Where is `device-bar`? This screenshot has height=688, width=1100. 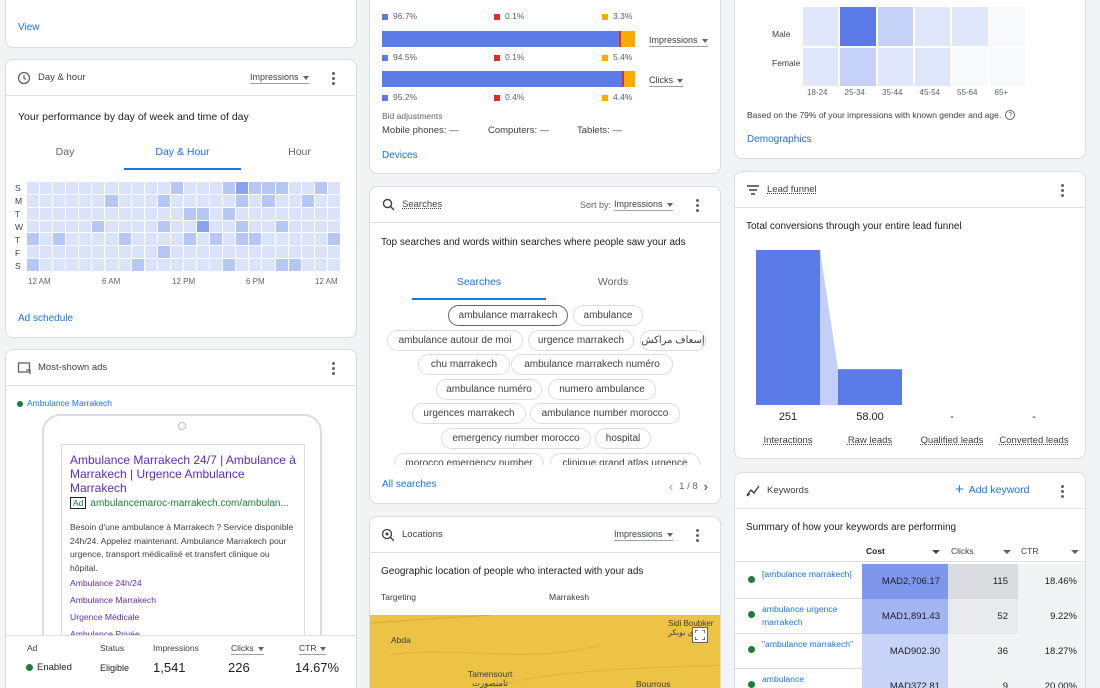
device-bar is located at coordinates (508, 39).